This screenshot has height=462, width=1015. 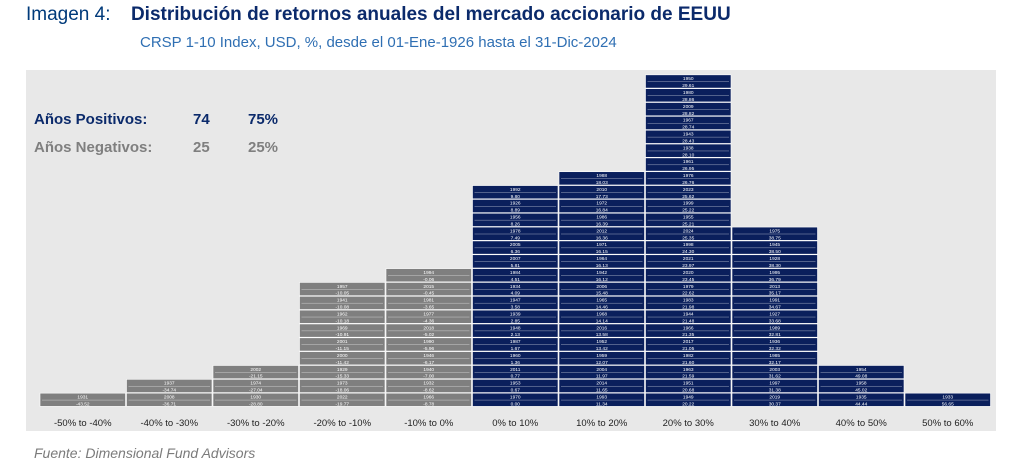 What do you see at coordinates (256, 423) in the screenshot?
I see `category-tick-label: -30% to -20%` at bounding box center [256, 423].